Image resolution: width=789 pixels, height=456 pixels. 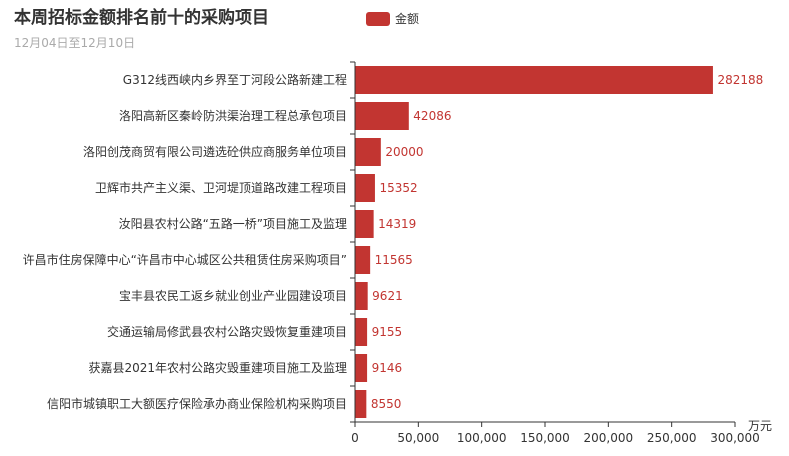 I want to click on category-label: G312线西峡内乡界至丁河段公路新建工程, so click(x=235, y=79).